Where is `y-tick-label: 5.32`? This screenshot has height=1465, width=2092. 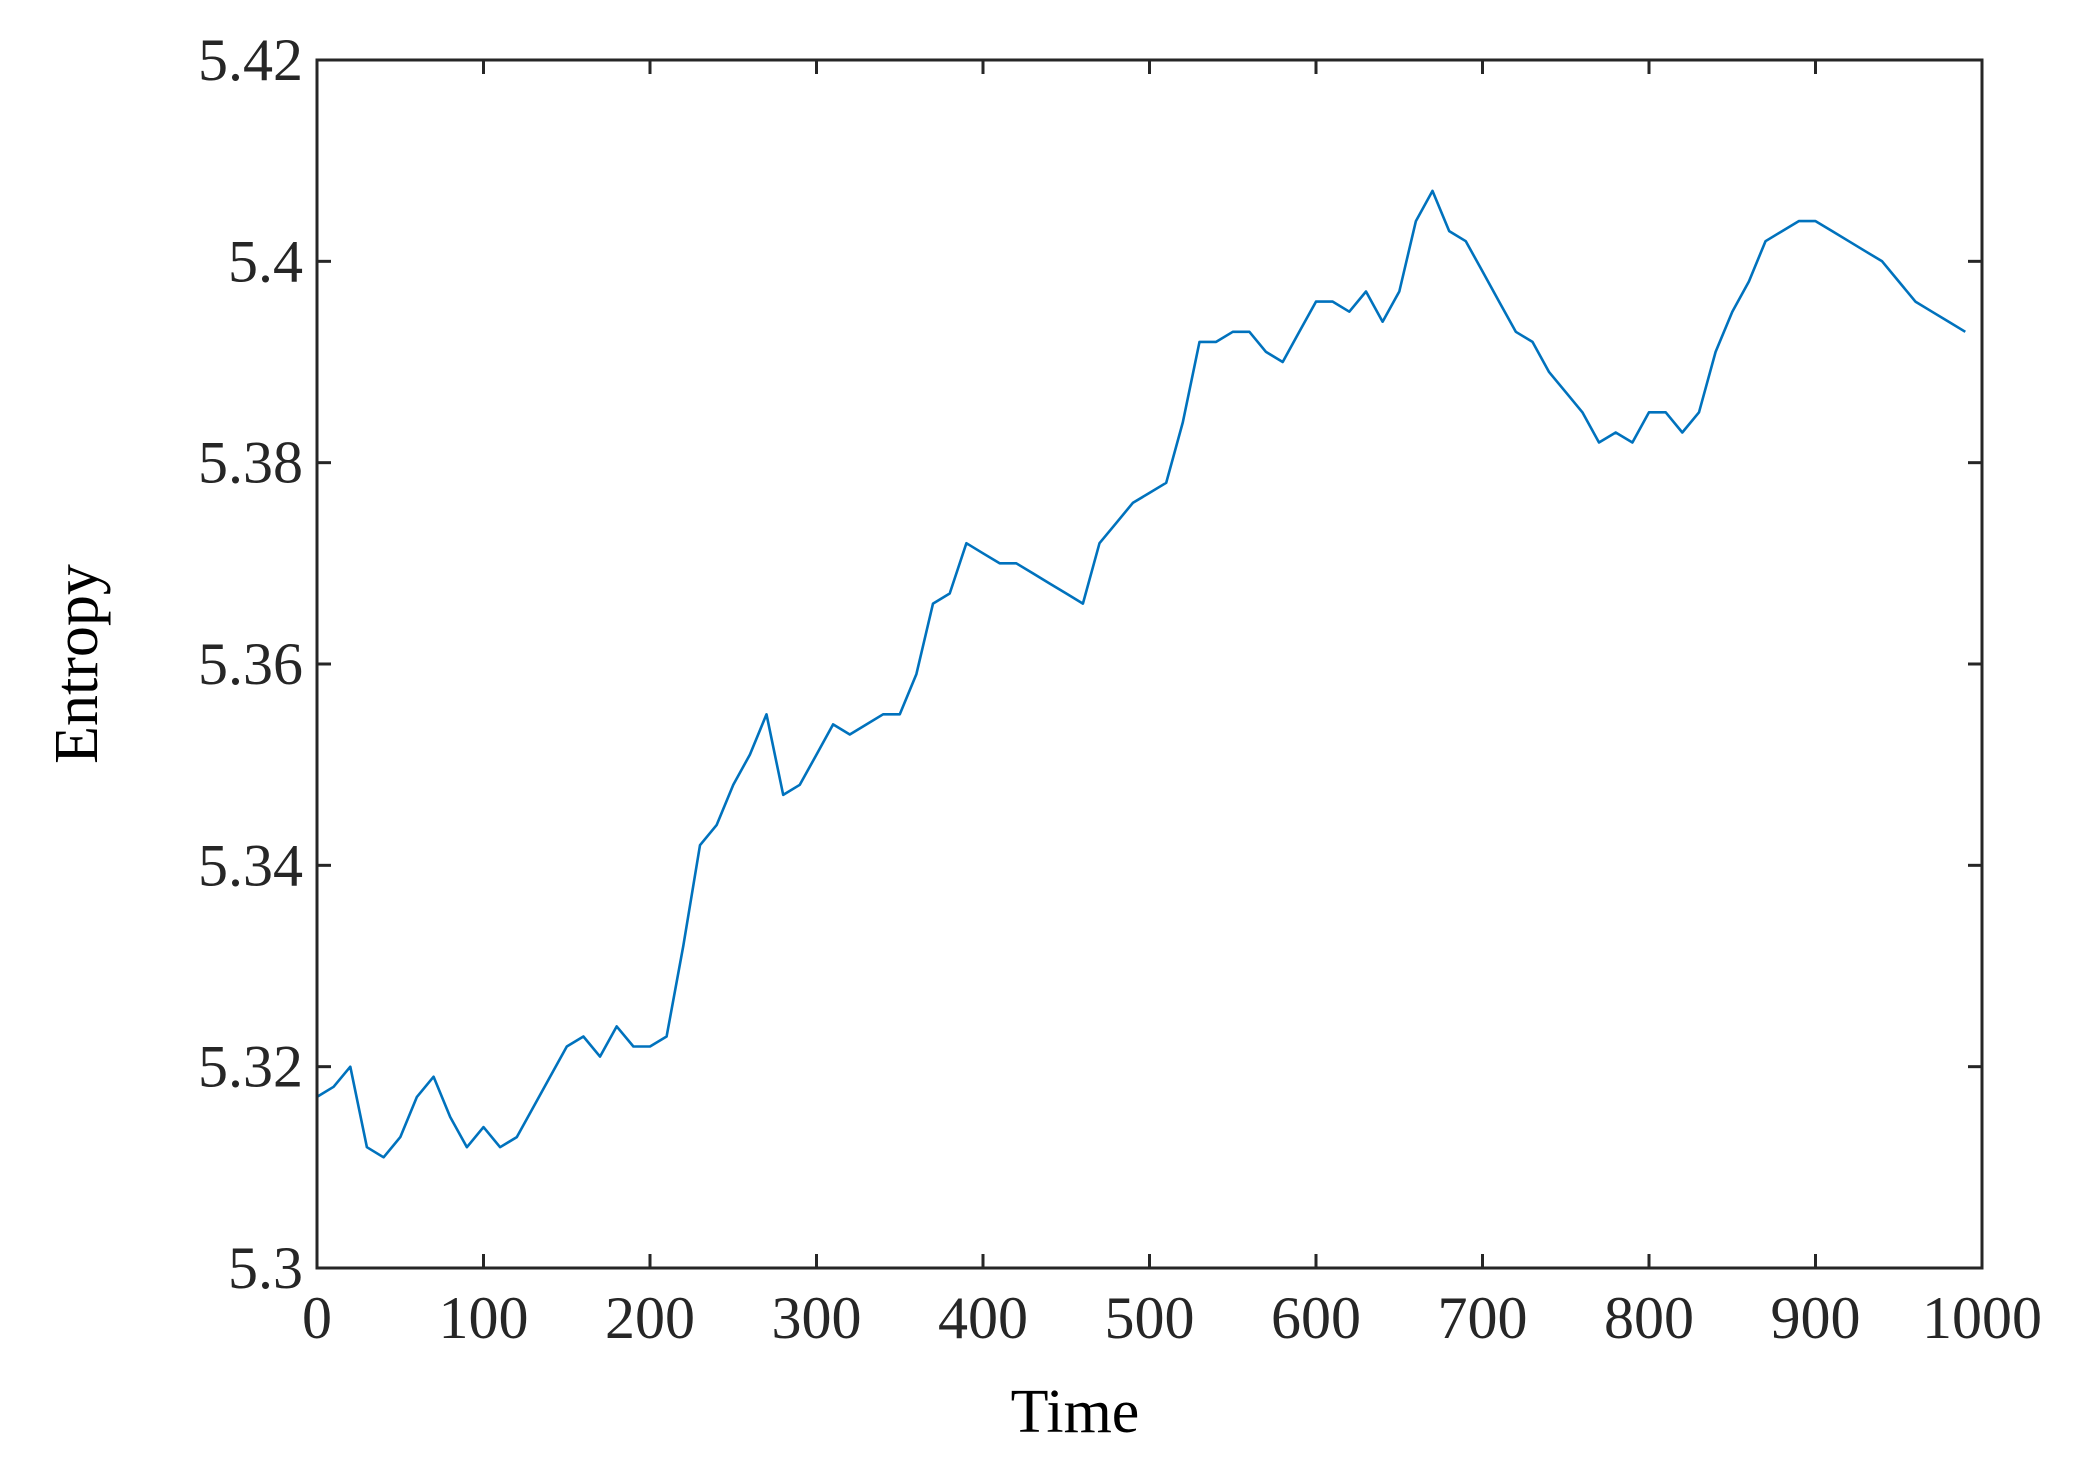
y-tick-label: 5.32 is located at coordinates (250, 1067).